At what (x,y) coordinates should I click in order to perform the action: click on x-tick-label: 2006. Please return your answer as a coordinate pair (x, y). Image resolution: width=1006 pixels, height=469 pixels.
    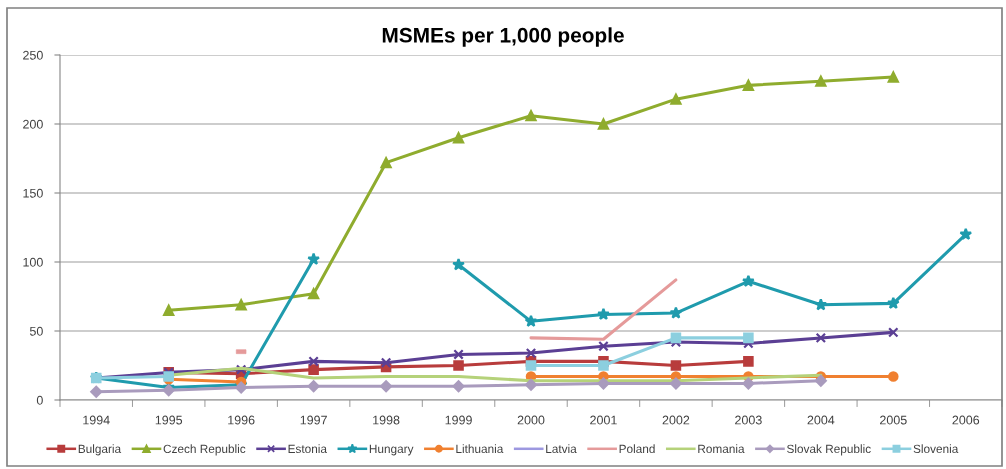
    Looking at the image, I should click on (966, 420).